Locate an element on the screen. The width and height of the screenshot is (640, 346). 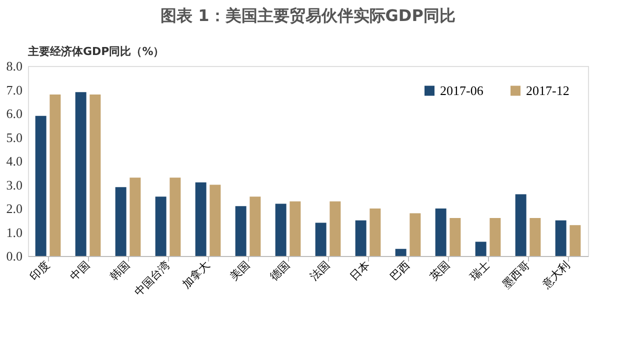
x-tick-label: 英国 is located at coordinates (439, 271).